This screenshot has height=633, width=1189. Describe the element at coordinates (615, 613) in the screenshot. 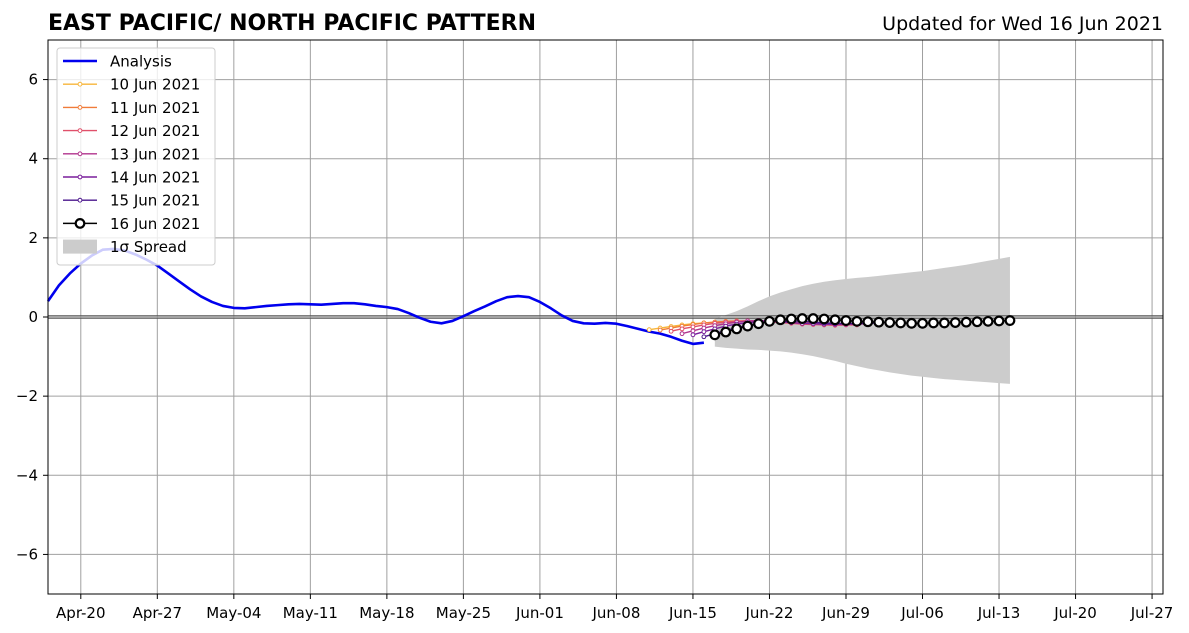

I see `x-tick-label: Jun-08` at that location.